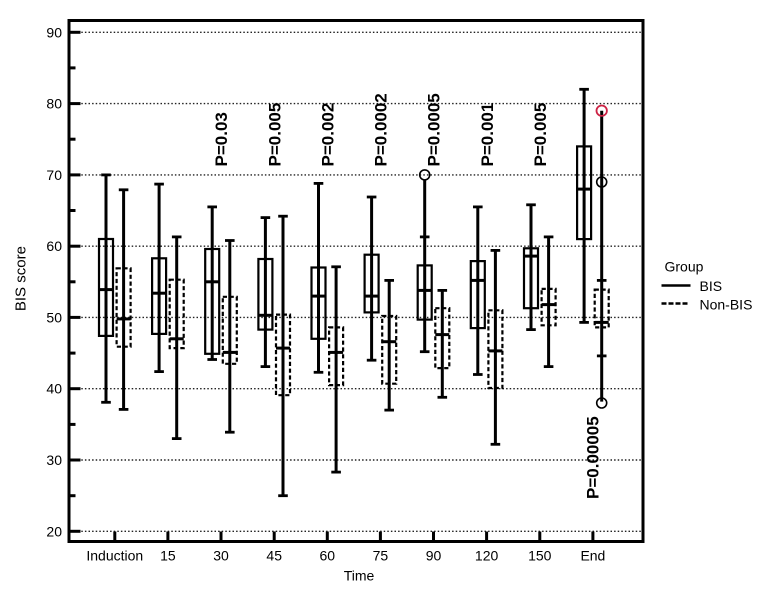 This screenshot has width=770, height=605. What do you see at coordinates (54, 389) in the screenshot?
I see `svg-text: 40` at bounding box center [54, 389].